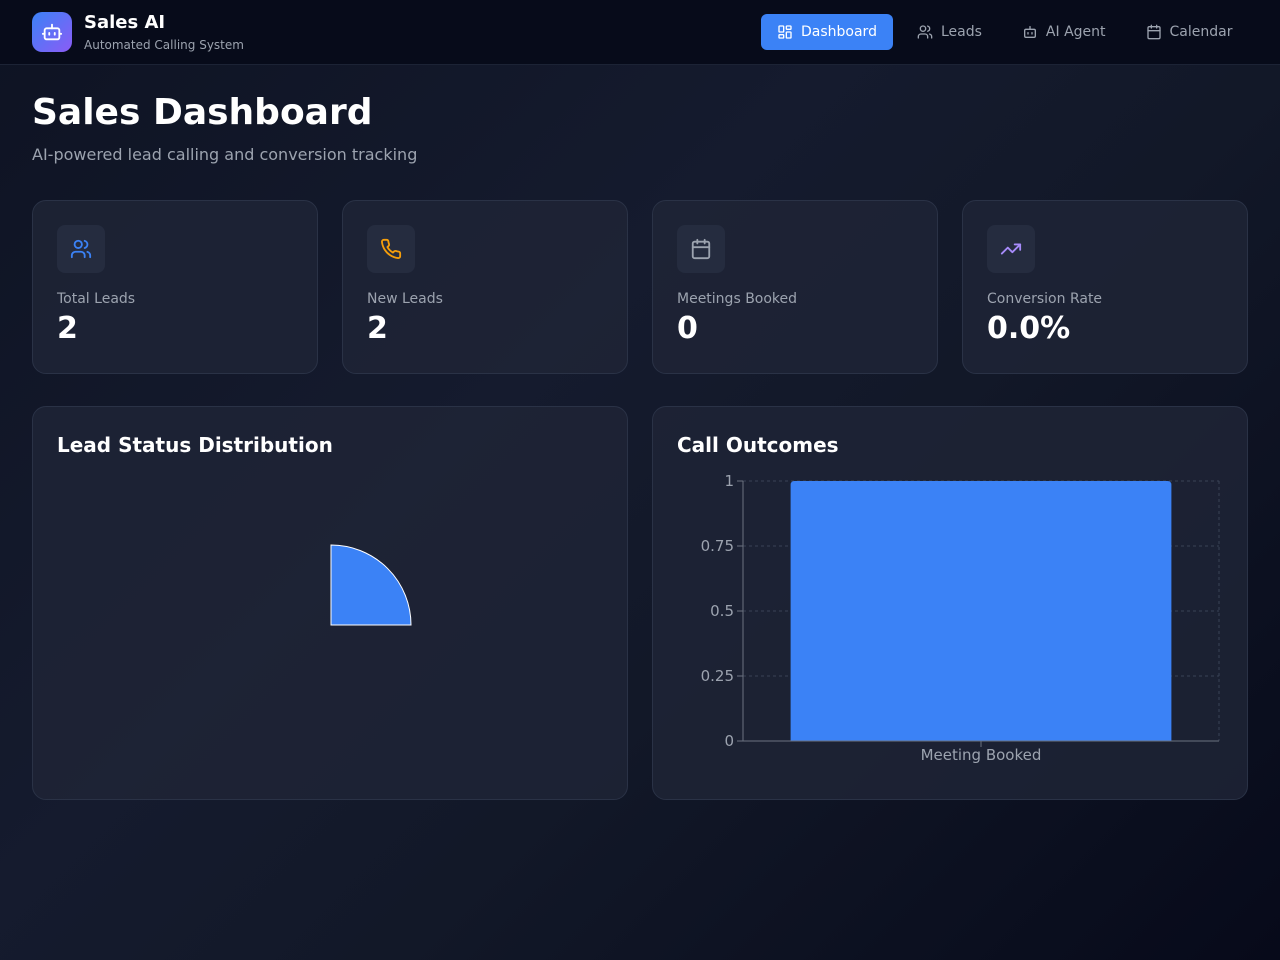 The image size is (1280, 960). I want to click on nav-dashboard: Dashboard, so click(827, 32).